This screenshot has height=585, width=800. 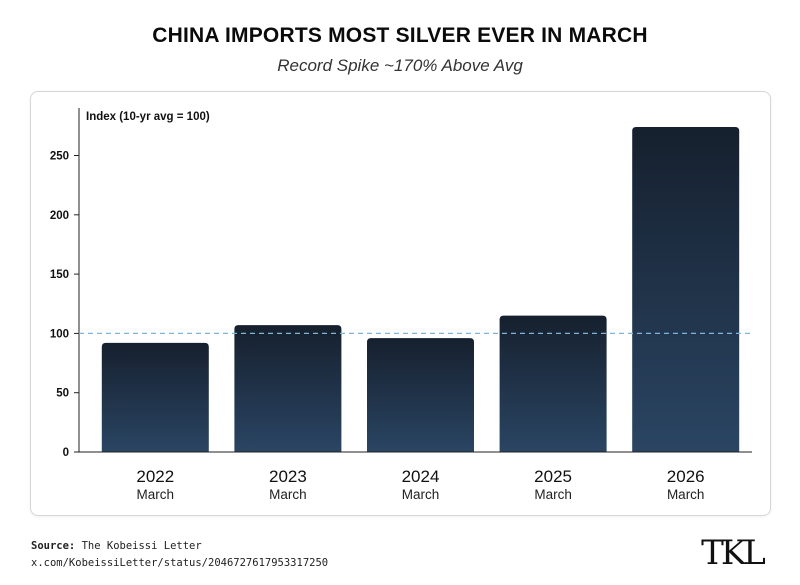 I want to click on y-tick-label: 100, so click(x=59, y=334).